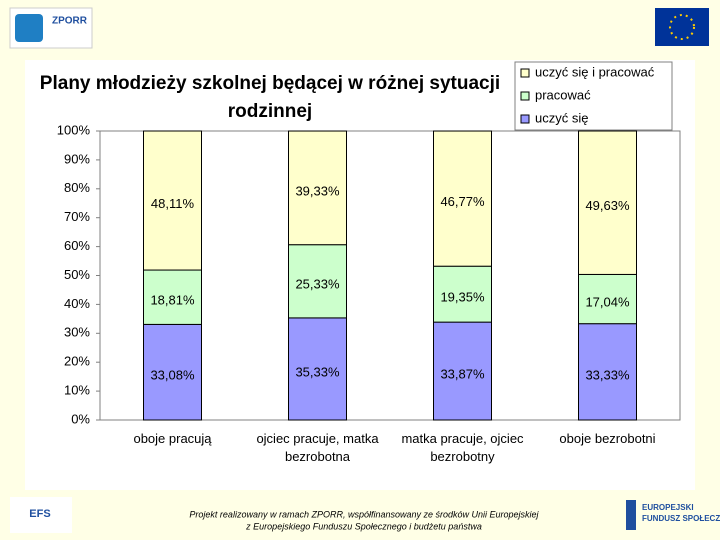  I want to click on efs-logo: EFS, so click(39, 514).